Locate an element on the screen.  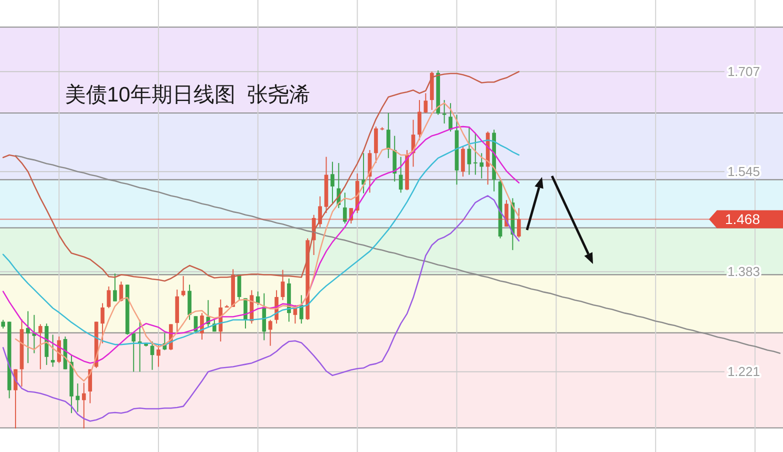
y-tick-label: 1.545 is located at coordinates (743, 172).